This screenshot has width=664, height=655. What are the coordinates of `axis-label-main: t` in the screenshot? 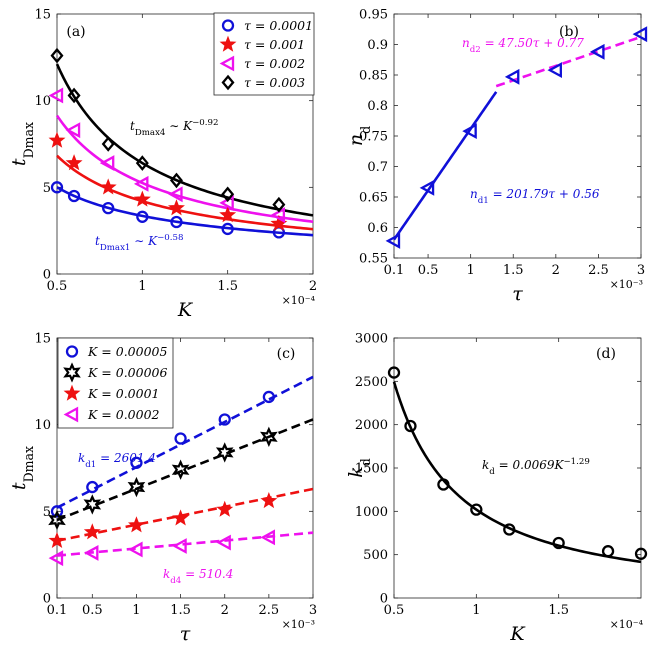 It's located at (19, 486).